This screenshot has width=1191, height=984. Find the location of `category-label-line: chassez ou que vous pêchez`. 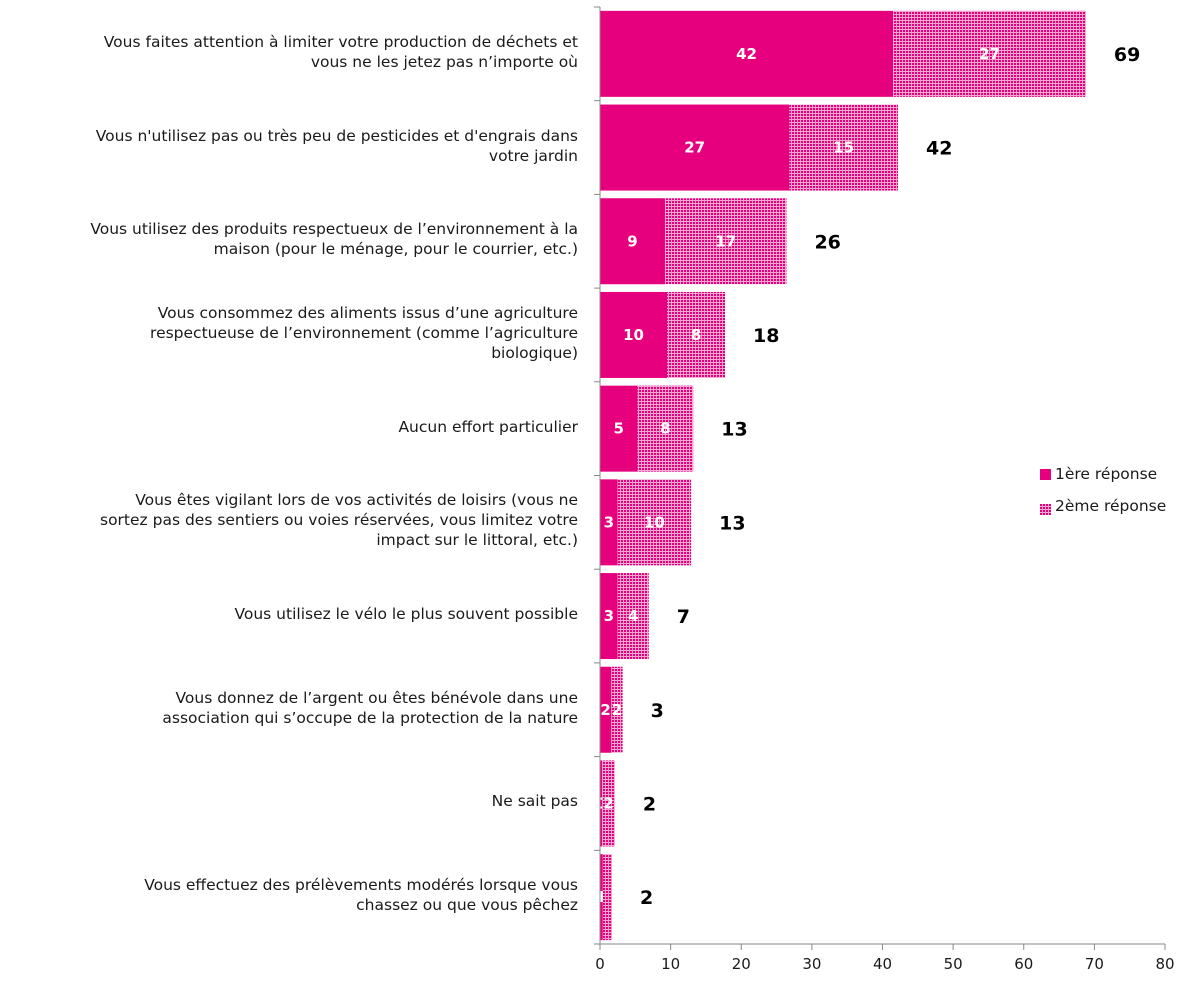

category-label-line: chassez ou que vous pêchez is located at coordinates (467, 905).